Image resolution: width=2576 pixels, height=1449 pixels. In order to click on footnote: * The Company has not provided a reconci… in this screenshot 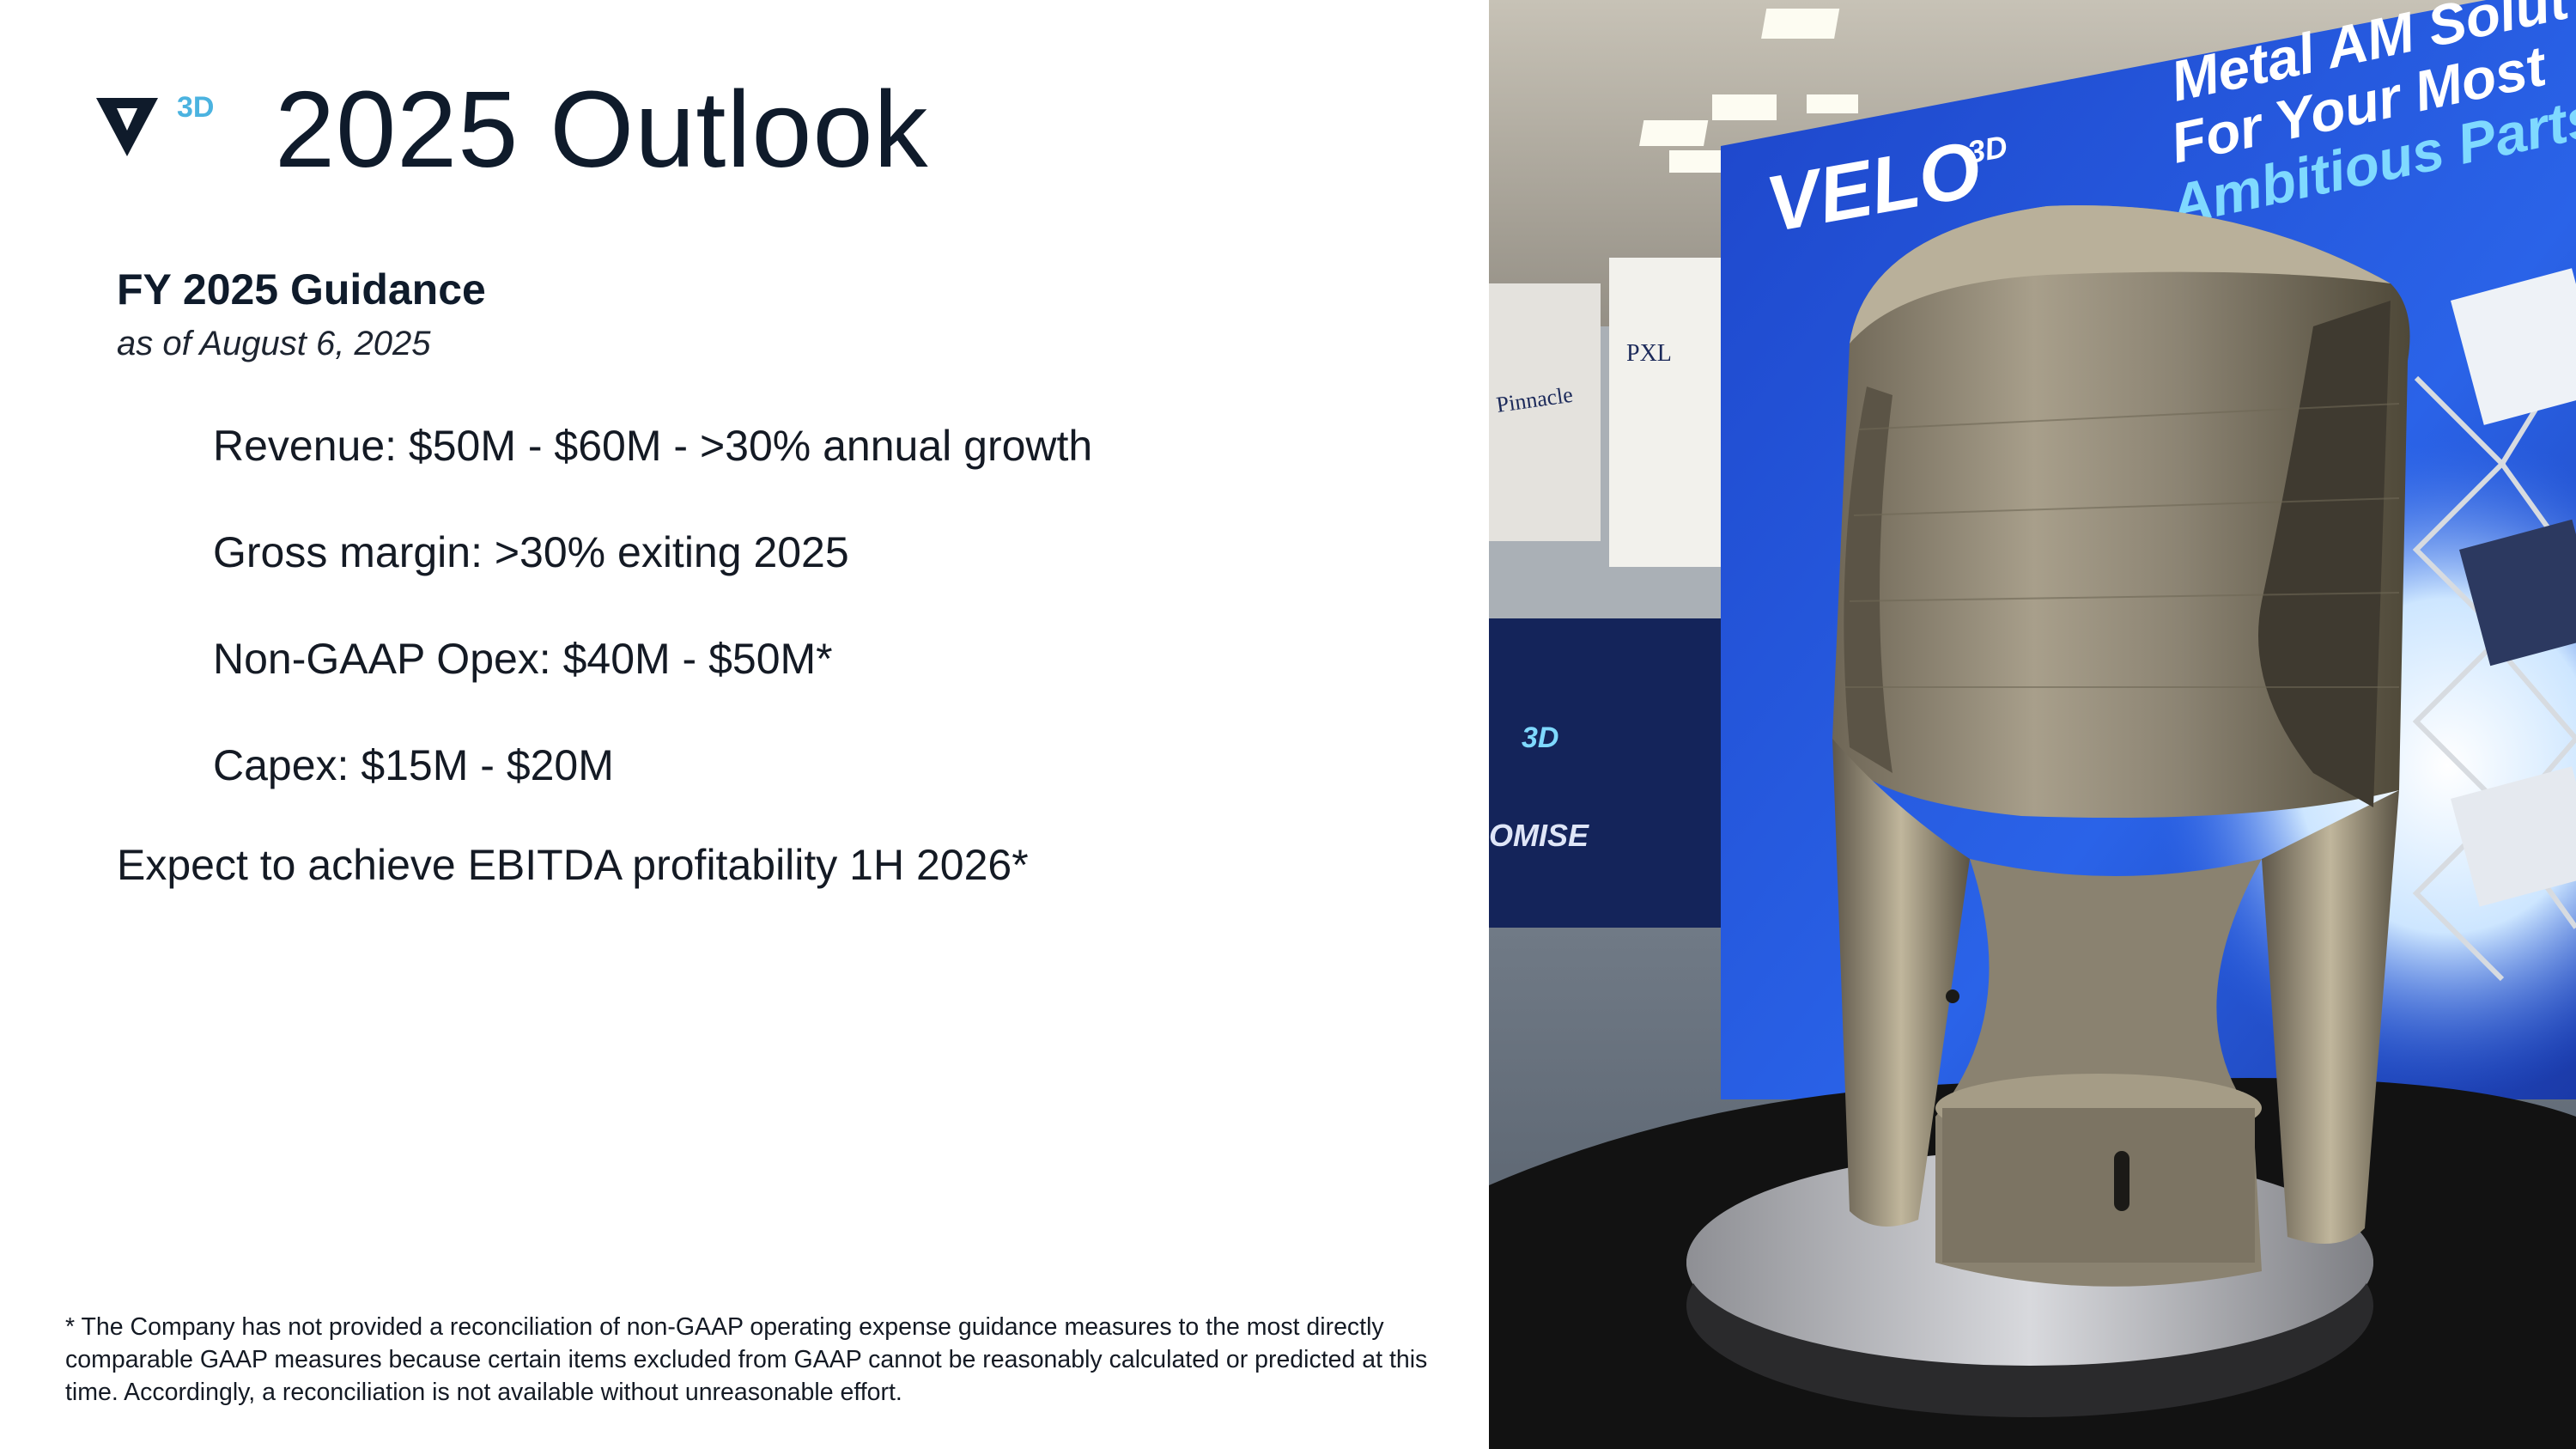, I will do `click(746, 1359)`.